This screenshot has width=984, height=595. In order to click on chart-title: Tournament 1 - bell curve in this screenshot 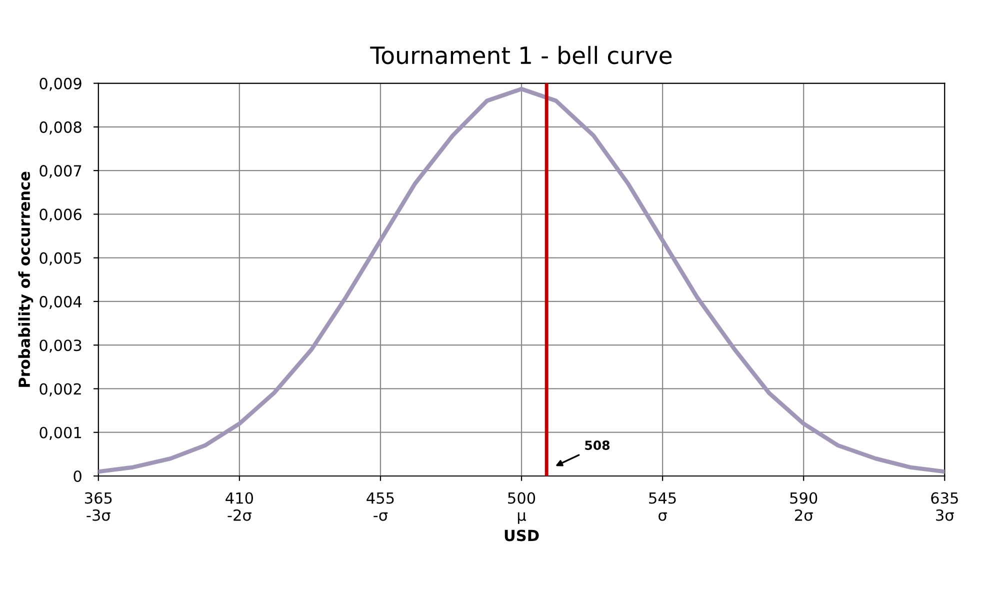, I will do `click(521, 55)`.